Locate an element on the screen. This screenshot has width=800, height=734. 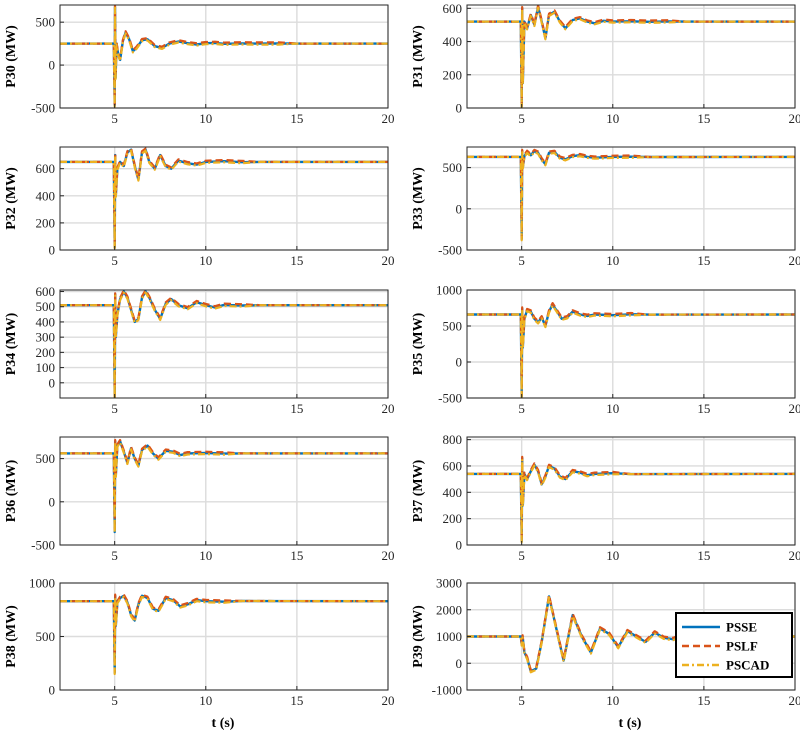
panel-P30: 5 10 15 20 -500 0 500 P30 (MW) is located at coordinates (199, 65).